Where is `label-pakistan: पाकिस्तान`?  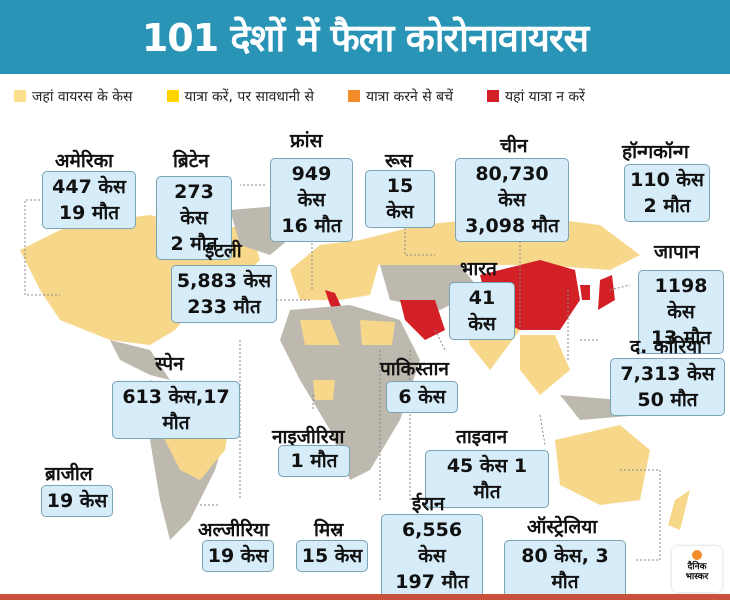 label-pakistan: पाकिस्तान is located at coordinates (414, 369).